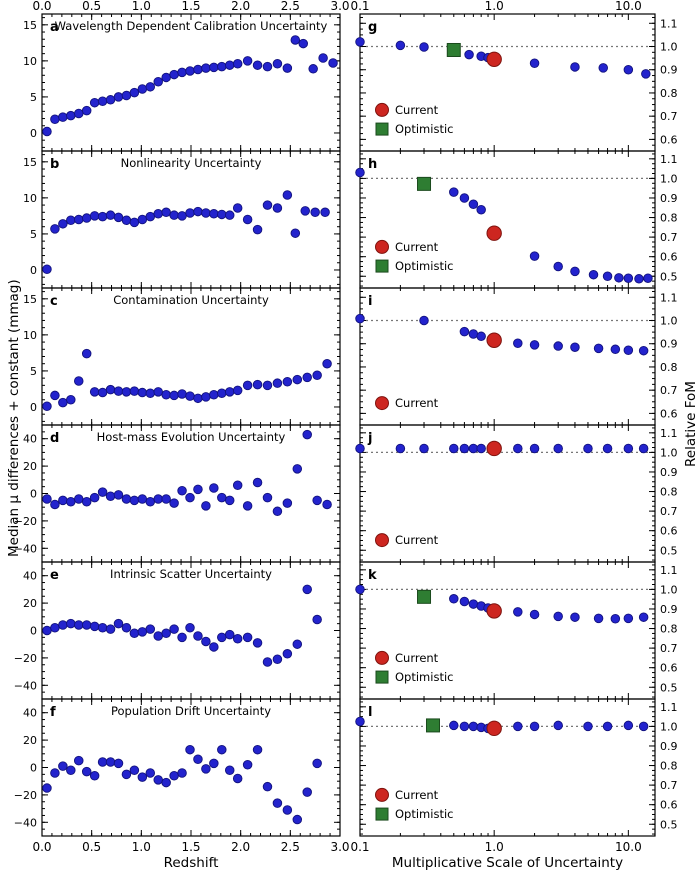 The width and height of the screenshot is (700, 875). I want to click on panel-title: Intrinsic Scatter Uncertainty, so click(191, 574).